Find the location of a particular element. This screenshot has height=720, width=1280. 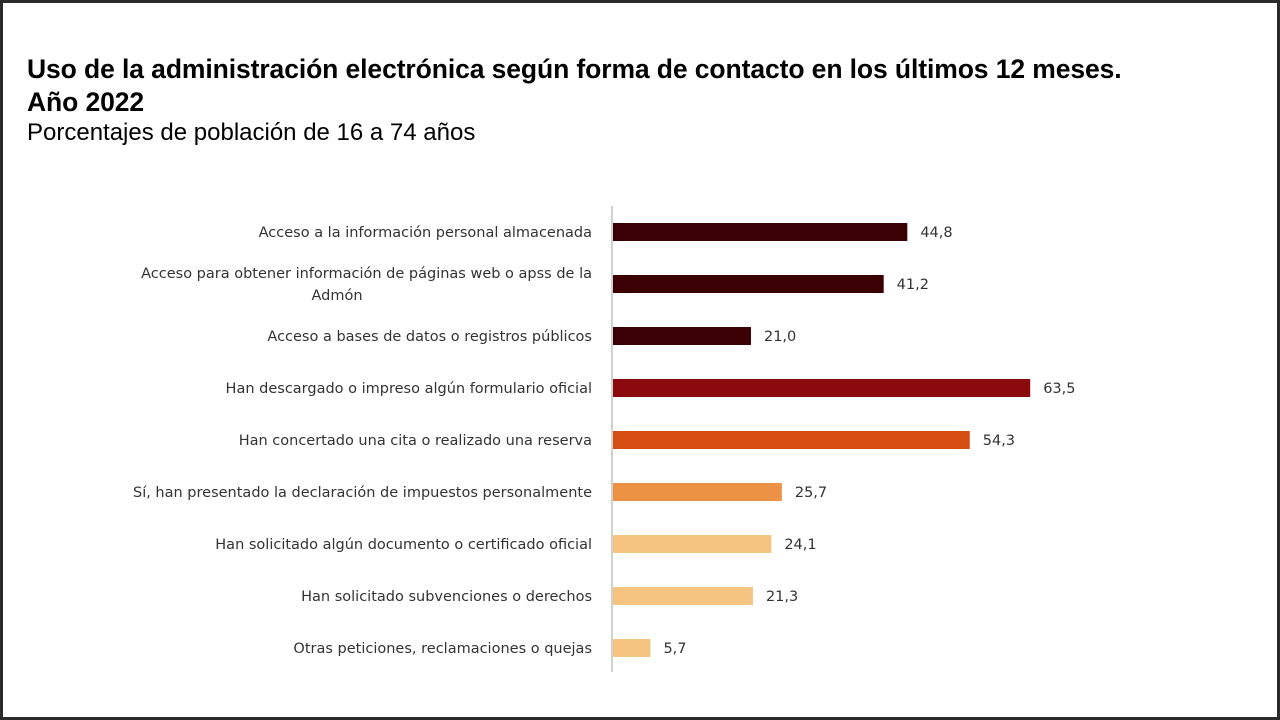

value-label: 63,5 is located at coordinates (1059, 389).